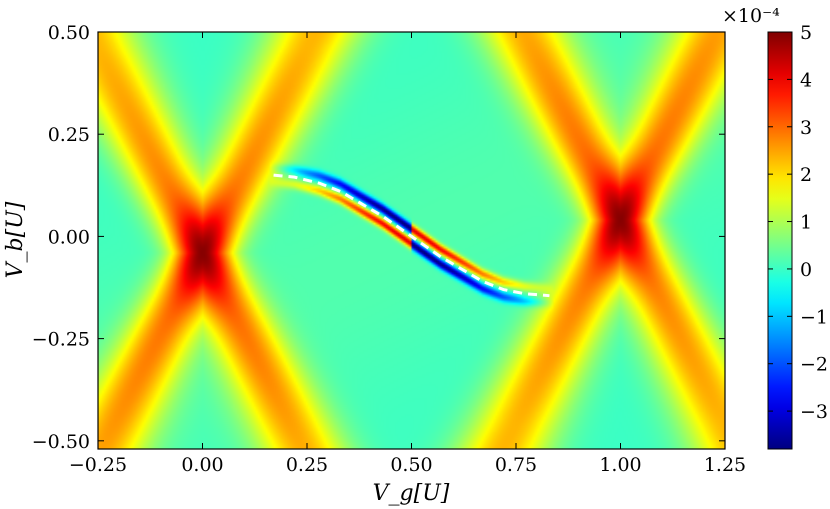 The height and width of the screenshot is (509, 830). Describe the element at coordinates (806, 223) in the screenshot. I see `colorbar-tick-label: 1` at that location.